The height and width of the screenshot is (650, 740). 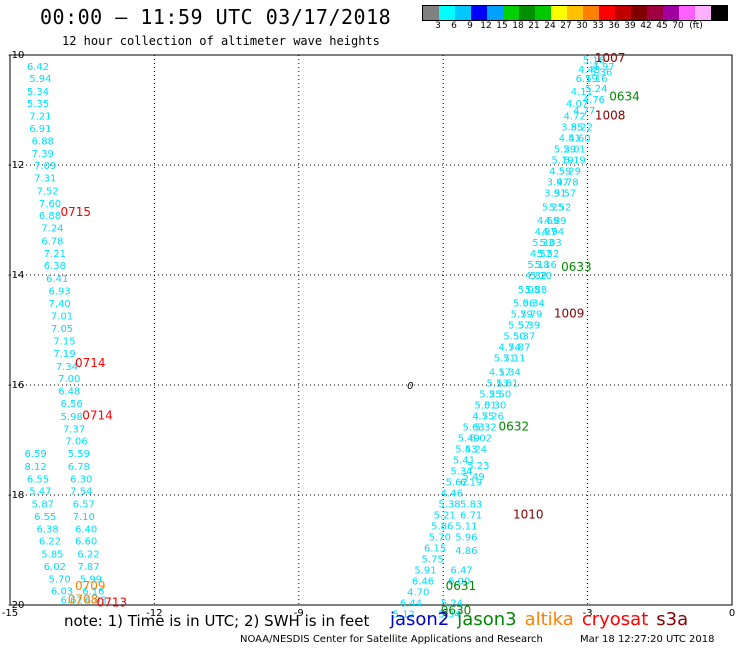 What do you see at coordinates (435, 548) in the screenshot?
I see `wave-height-label: 6.15` at bounding box center [435, 548].